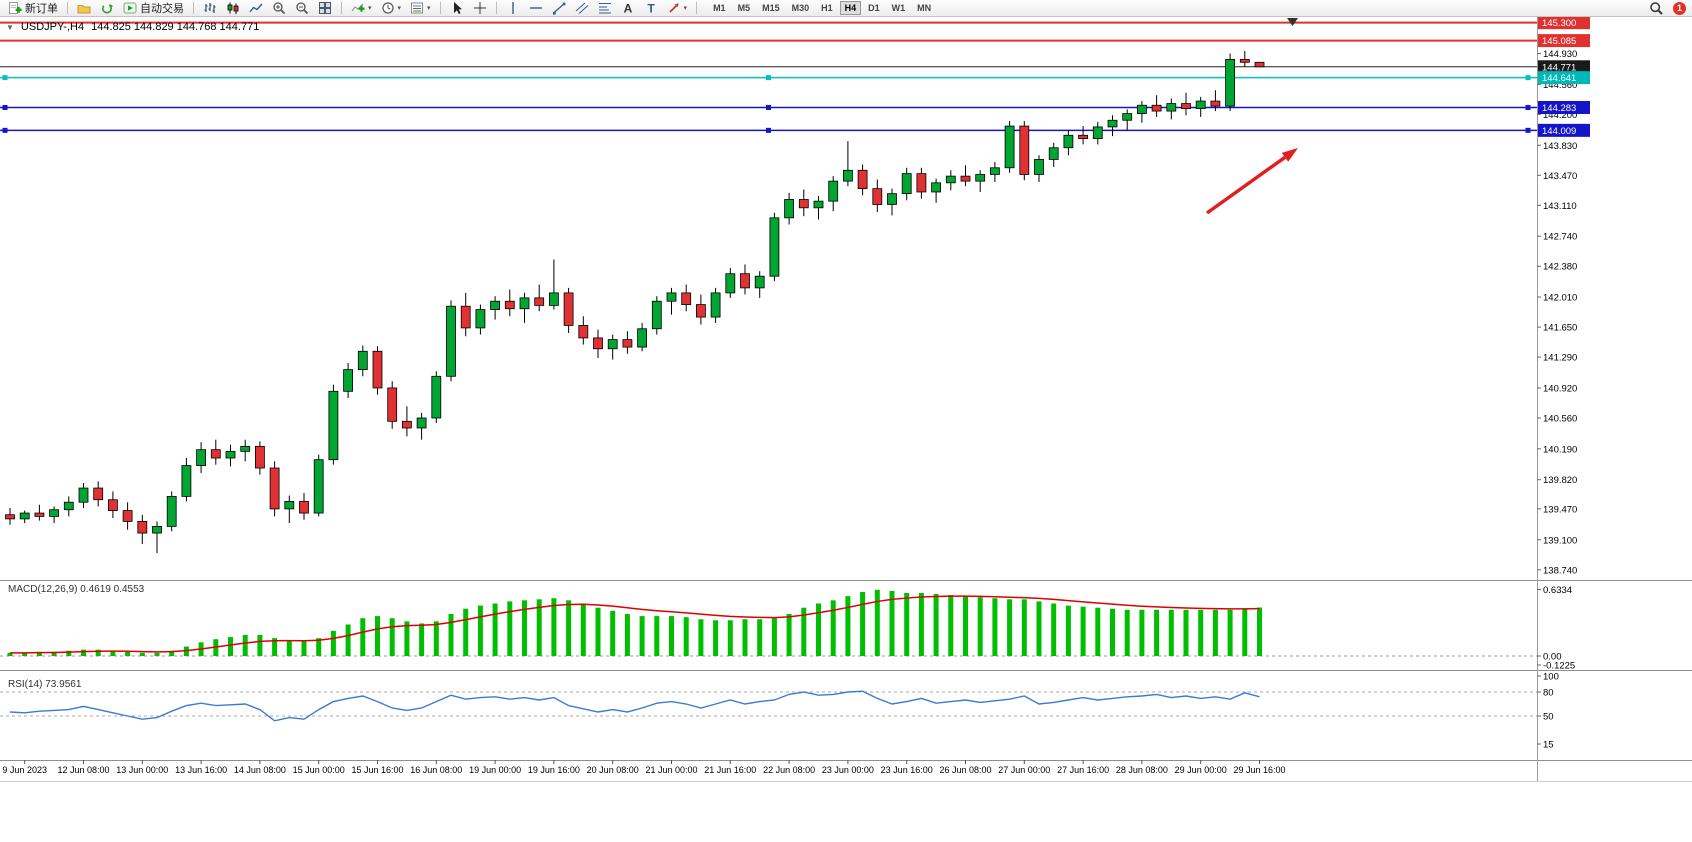 This screenshot has width=1692, height=842. What do you see at coordinates (1559, 23) in the screenshot?
I see `price-badge-label: 145.300` at bounding box center [1559, 23].